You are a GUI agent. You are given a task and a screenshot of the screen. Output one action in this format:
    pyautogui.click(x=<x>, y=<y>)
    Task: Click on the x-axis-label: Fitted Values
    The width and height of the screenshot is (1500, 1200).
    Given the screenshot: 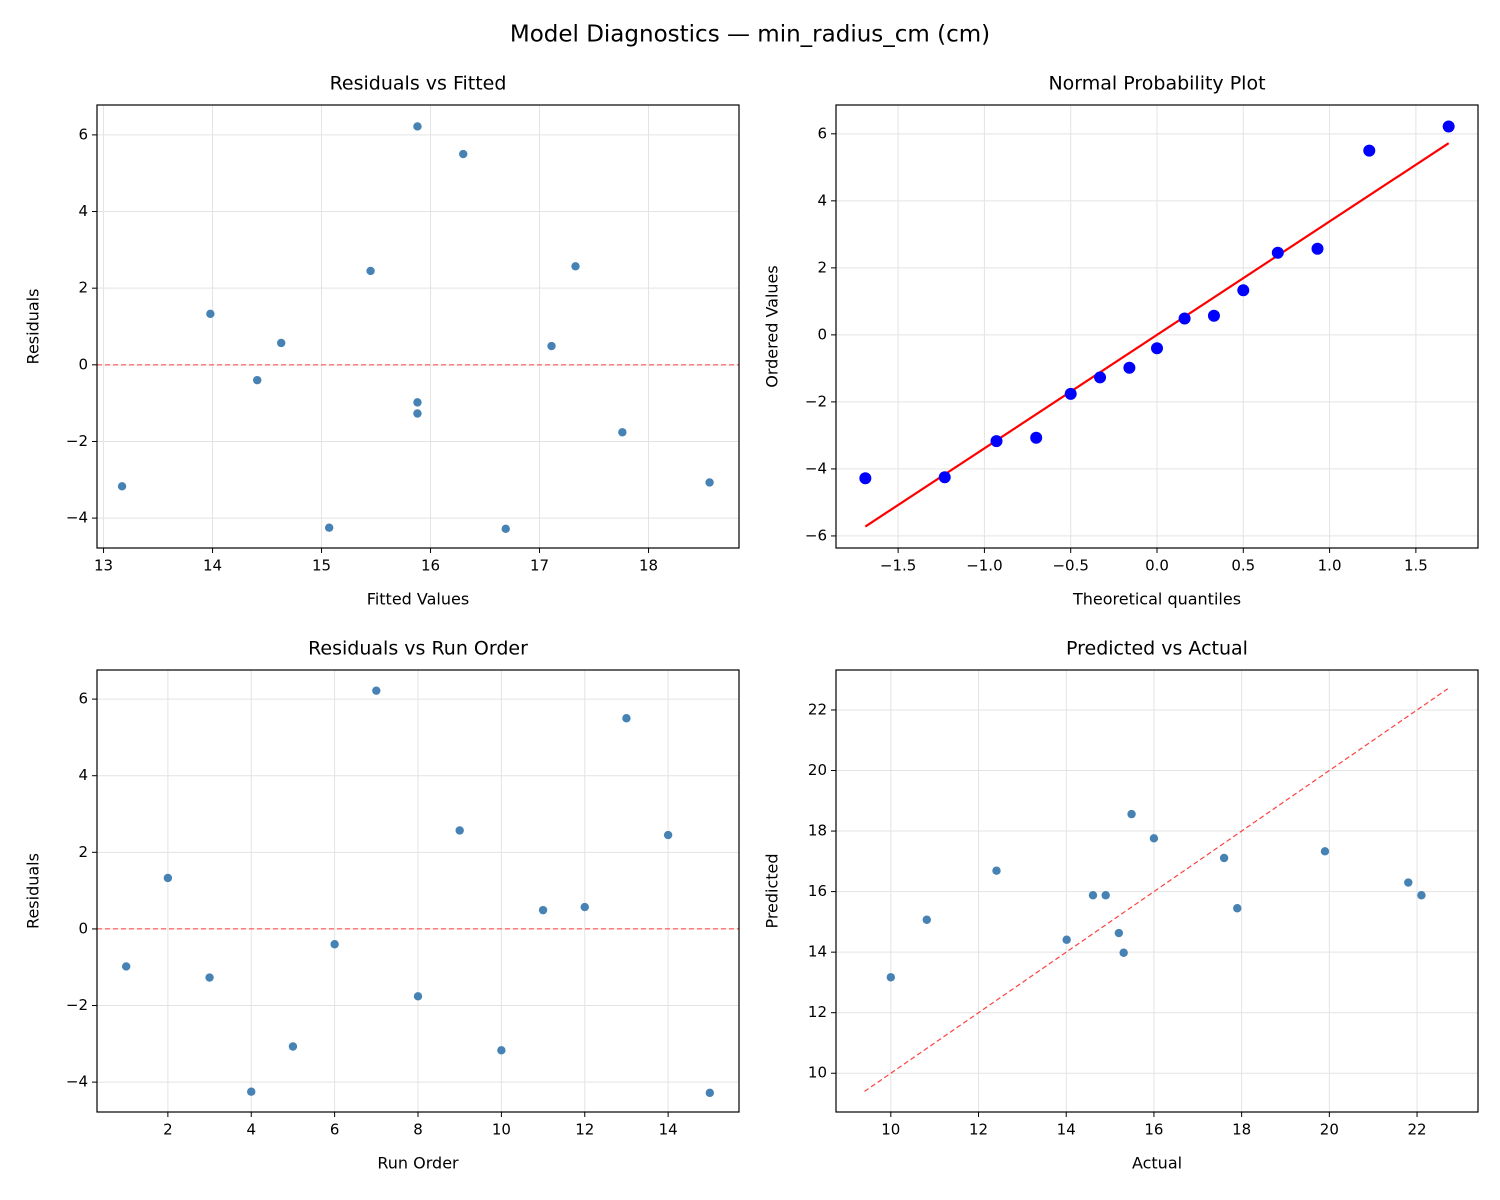 What is the action you would take?
    pyautogui.click(x=418, y=599)
    